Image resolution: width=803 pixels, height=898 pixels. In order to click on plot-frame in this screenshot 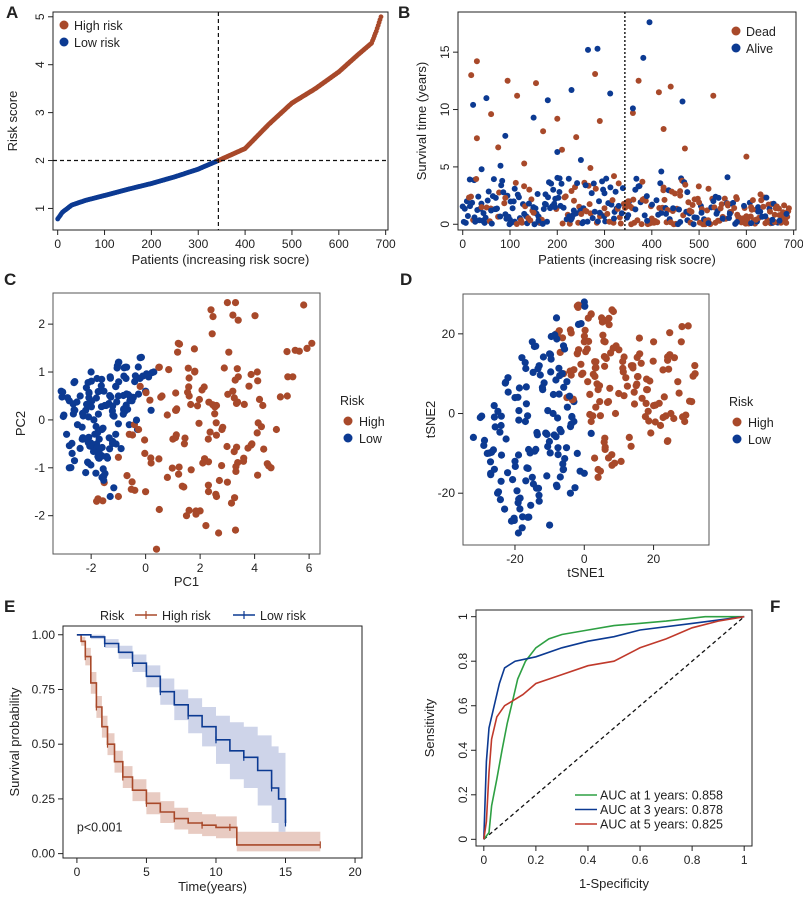, I will do `click(627, 121)`.